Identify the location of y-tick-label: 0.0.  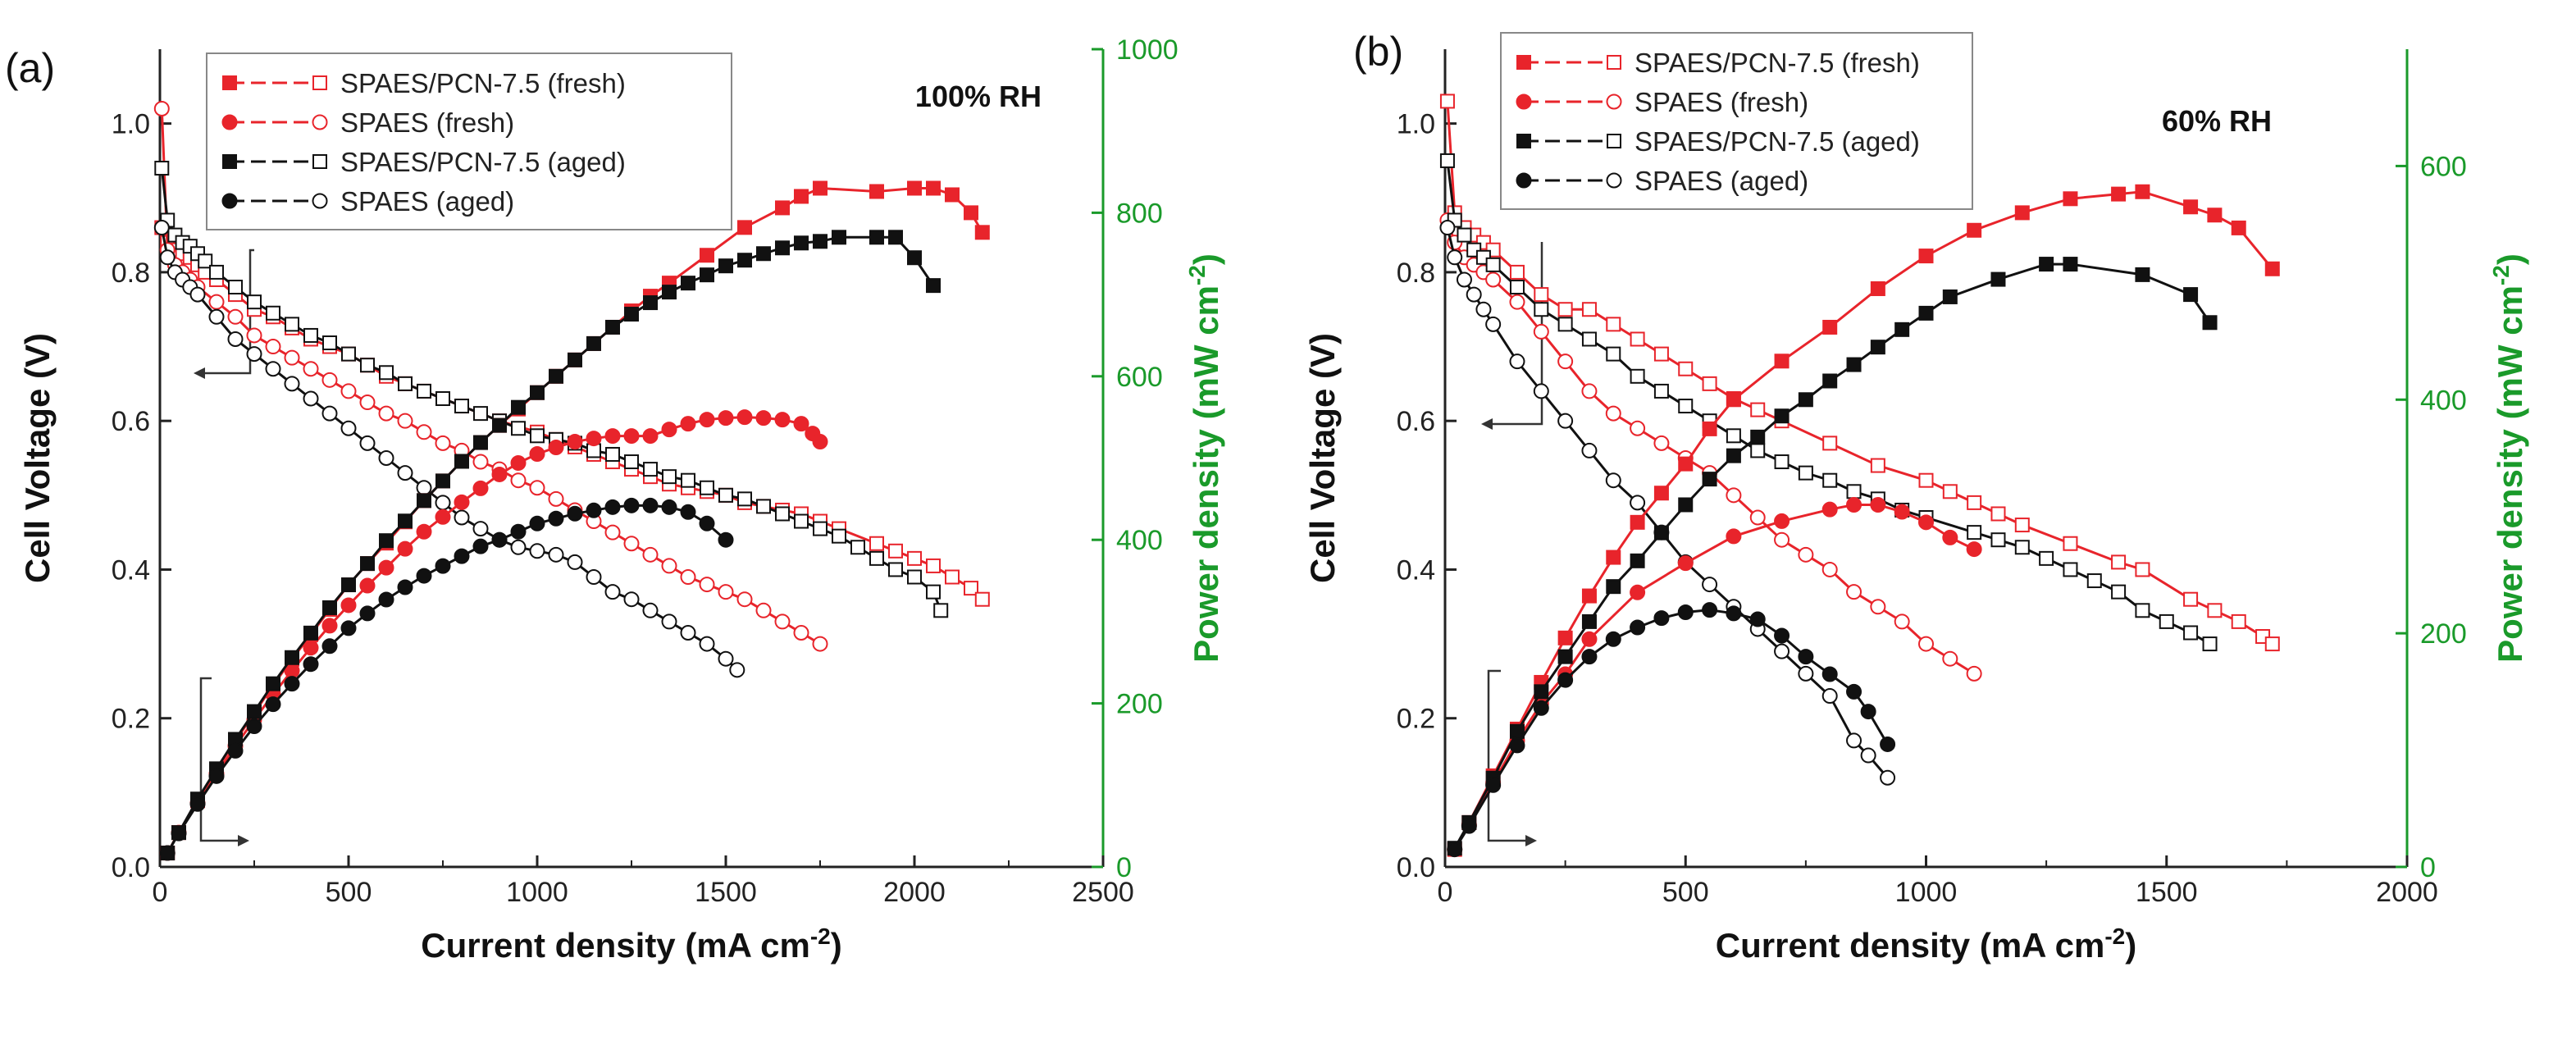
(1416, 868).